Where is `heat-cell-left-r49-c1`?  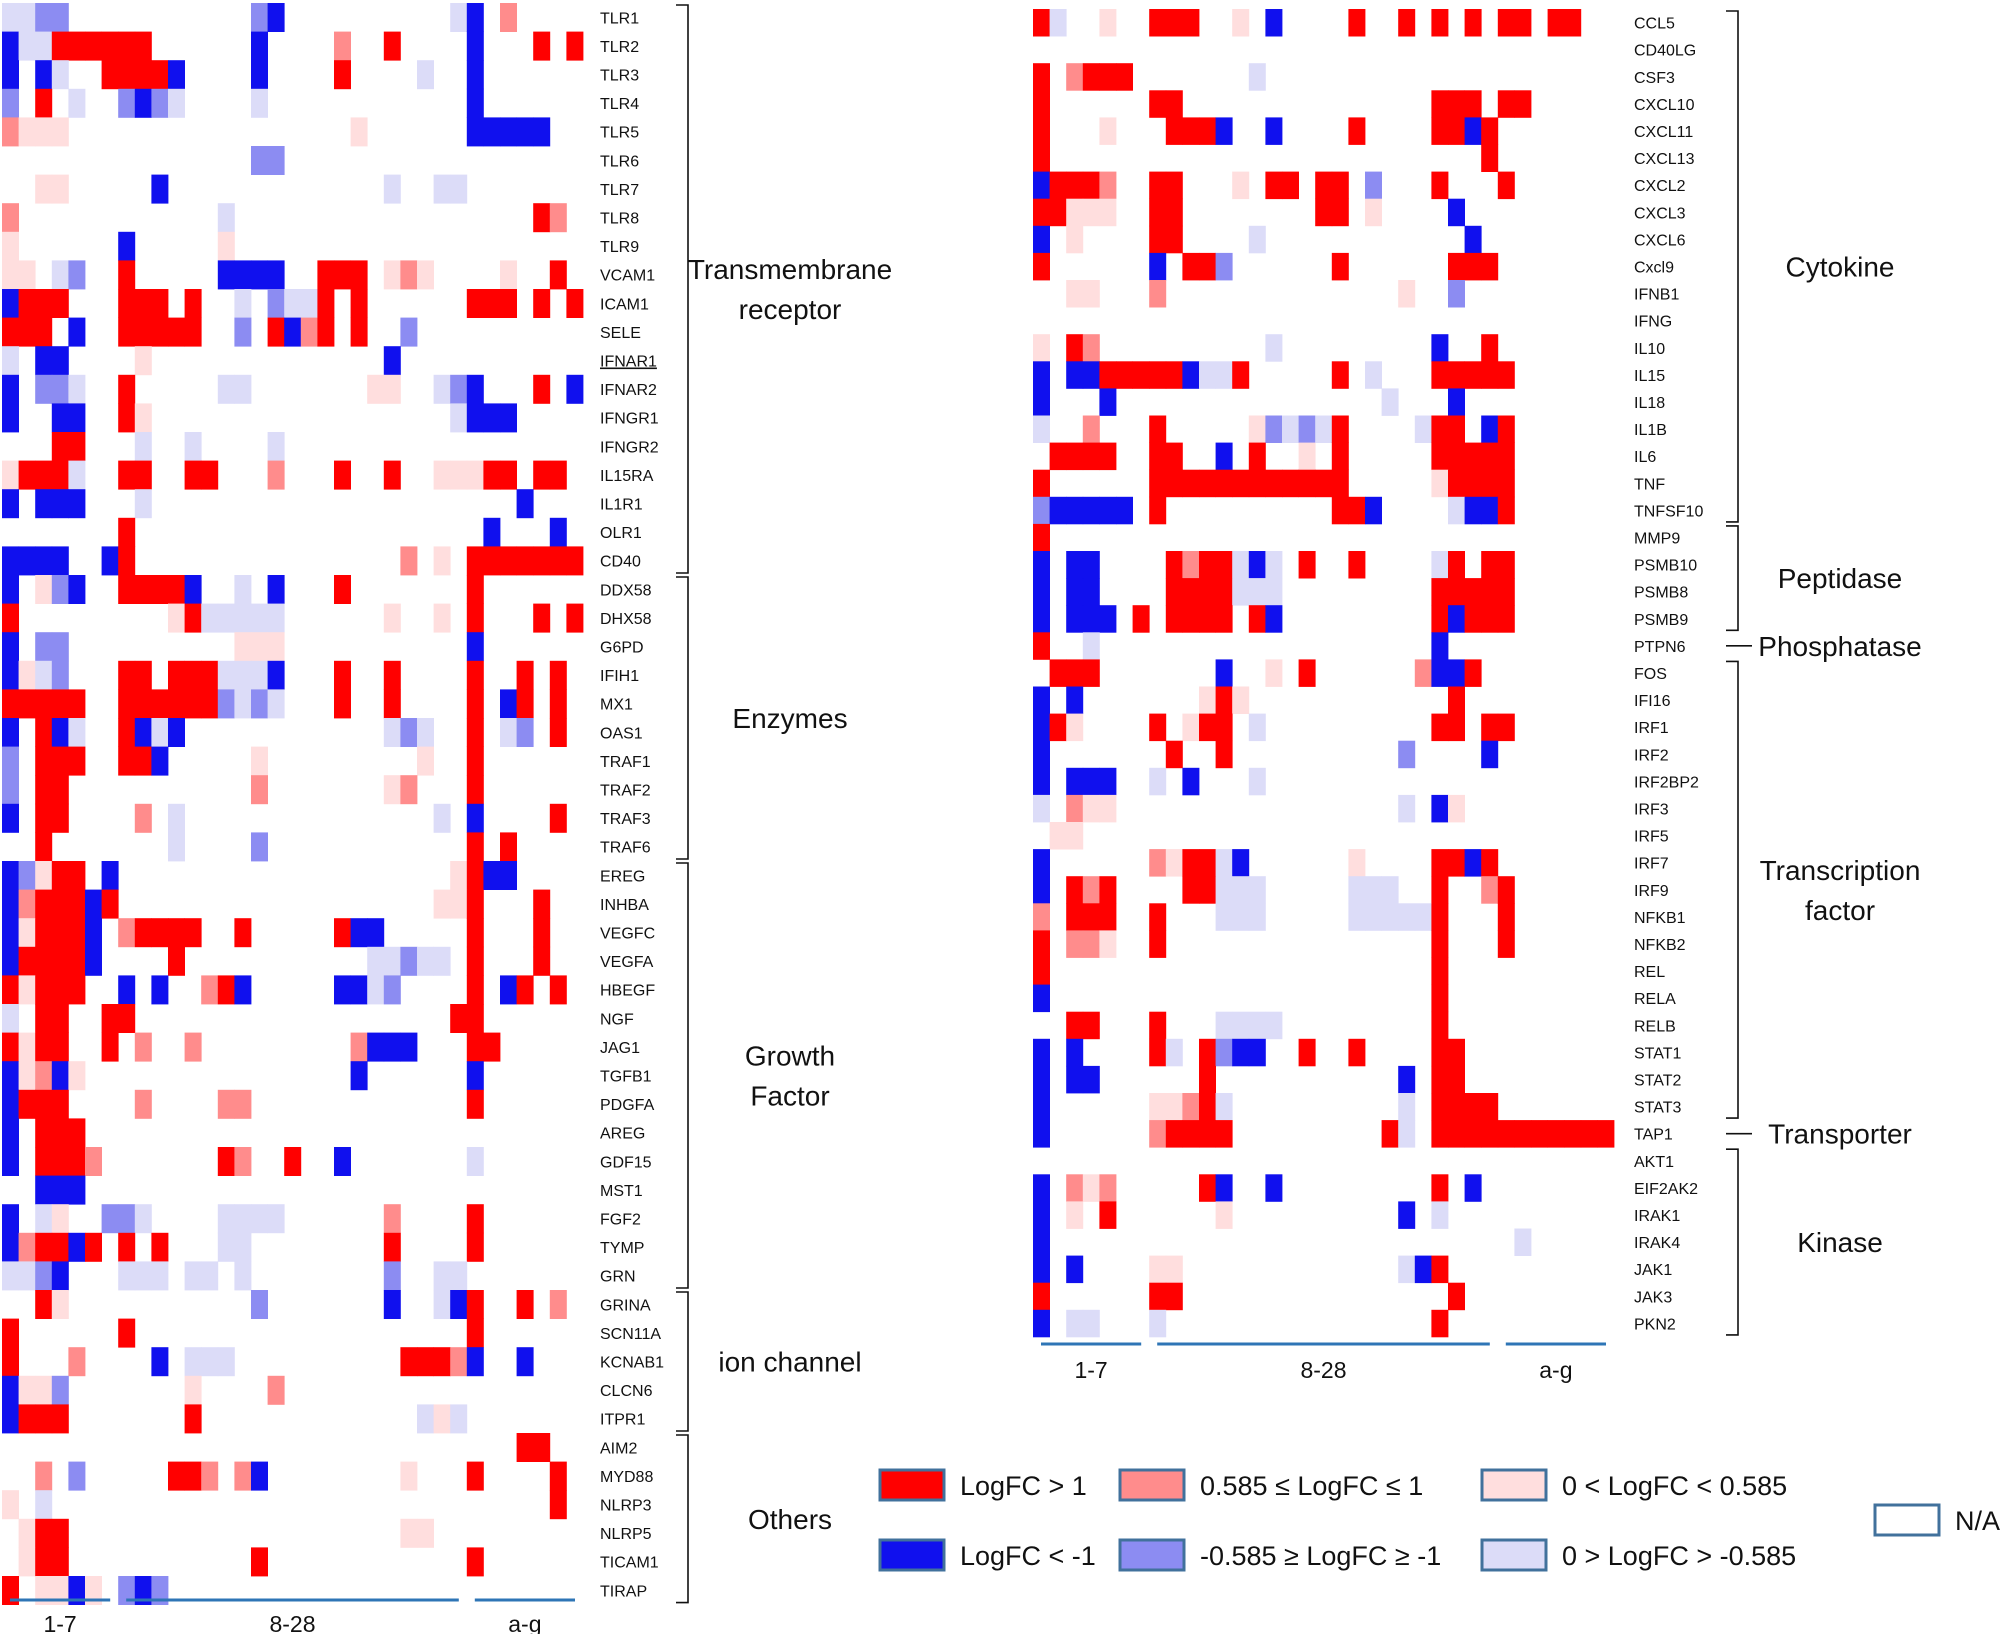 heat-cell-left-r49-c1 is located at coordinates (27, 1419).